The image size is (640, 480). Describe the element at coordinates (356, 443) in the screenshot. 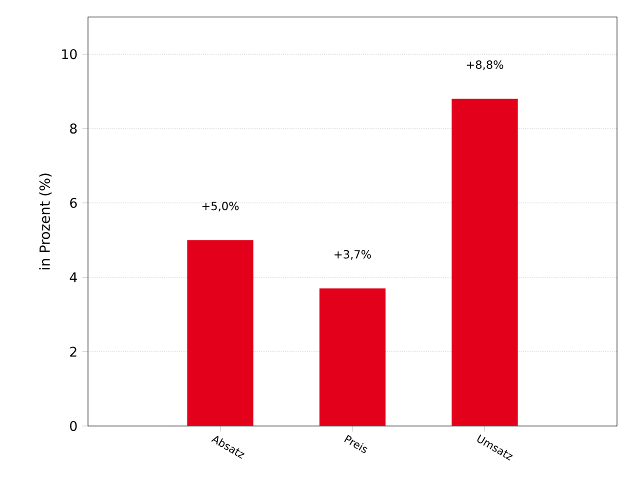

I see `x-tick-label: Preis` at that location.